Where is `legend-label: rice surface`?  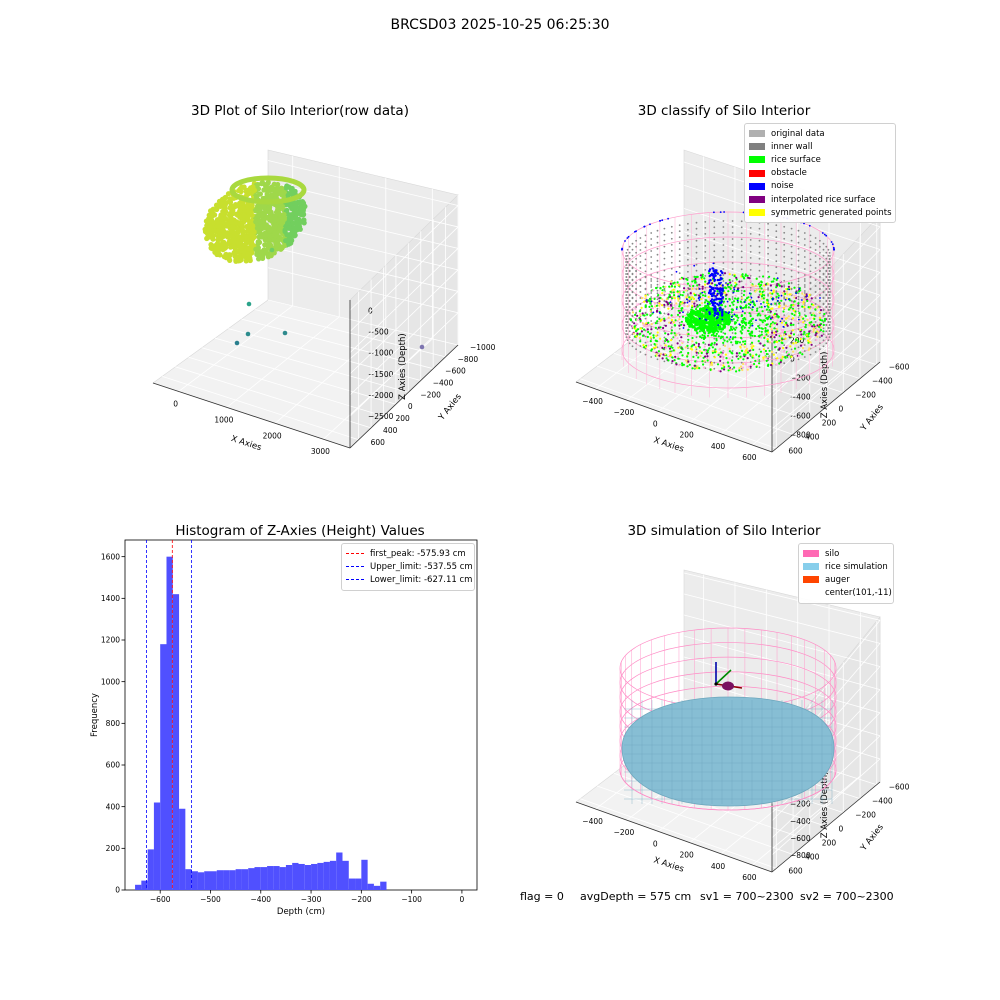
legend-label: rice surface is located at coordinates (796, 159).